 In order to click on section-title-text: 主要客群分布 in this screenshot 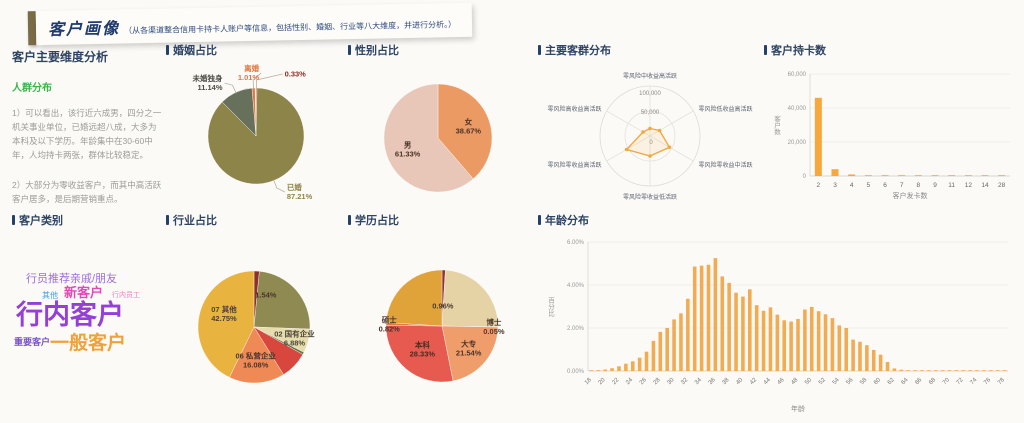, I will do `click(578, 51)`.